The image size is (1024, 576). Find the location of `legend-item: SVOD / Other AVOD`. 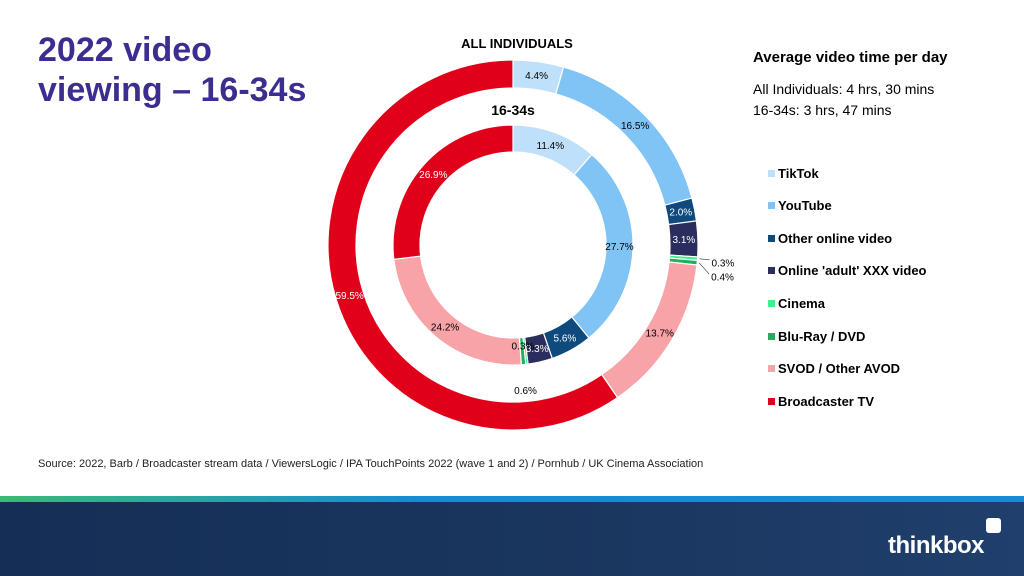

legend-item: SVOD / Other AVOD is located at coordinates (834, 369).